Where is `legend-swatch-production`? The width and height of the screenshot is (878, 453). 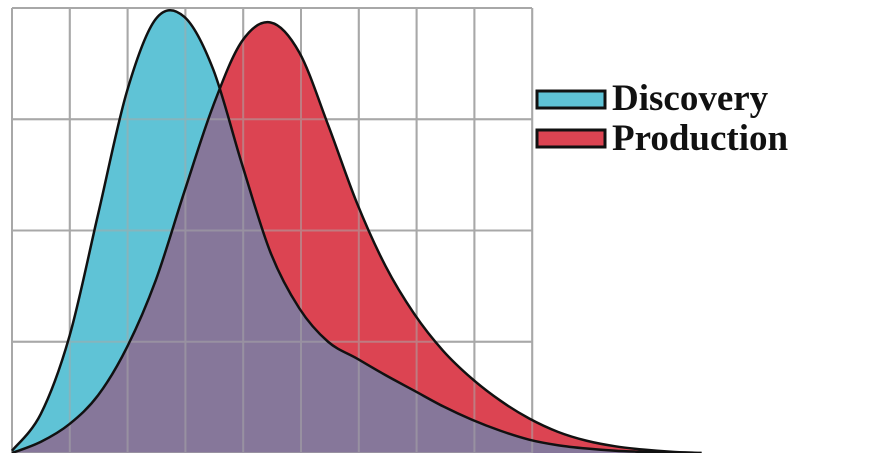
legend-swatch-production is located at coordinates (571, 138).